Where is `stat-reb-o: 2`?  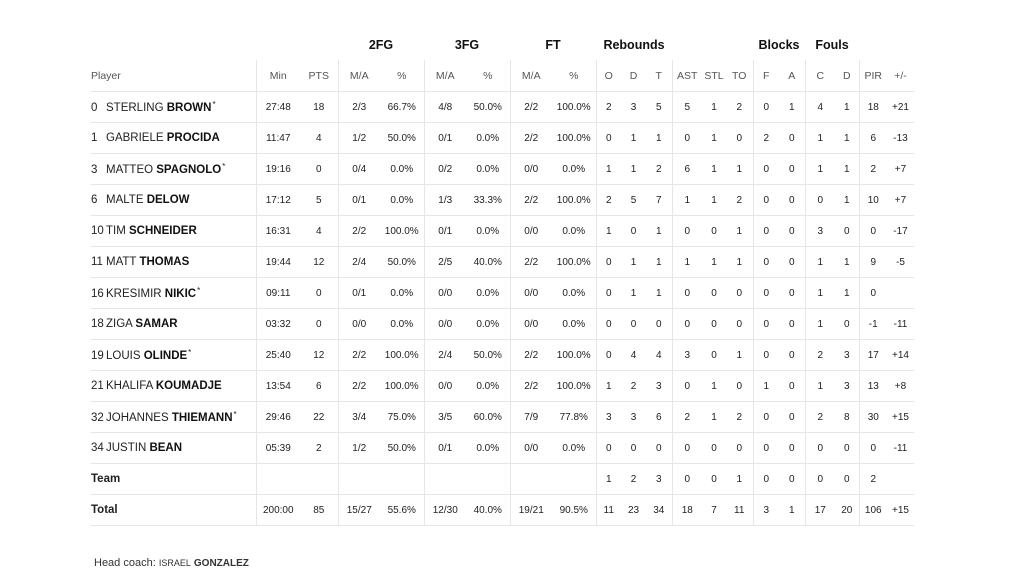 stat-reb-o: 2 is located at coordinates (608, 200).